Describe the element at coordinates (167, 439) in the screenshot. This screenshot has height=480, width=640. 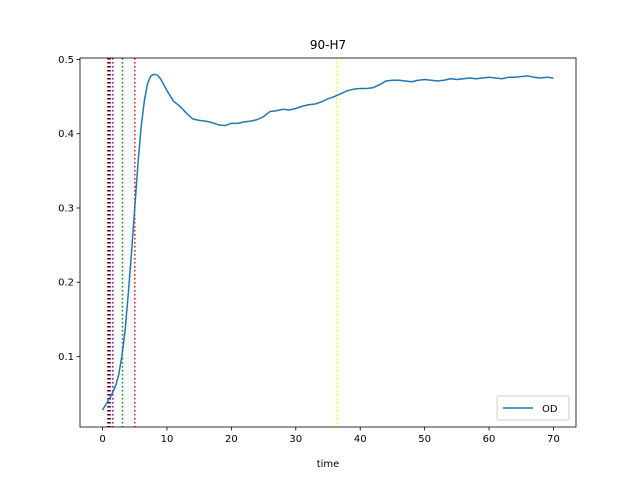
I see `x-tick-label: 10` at that location.